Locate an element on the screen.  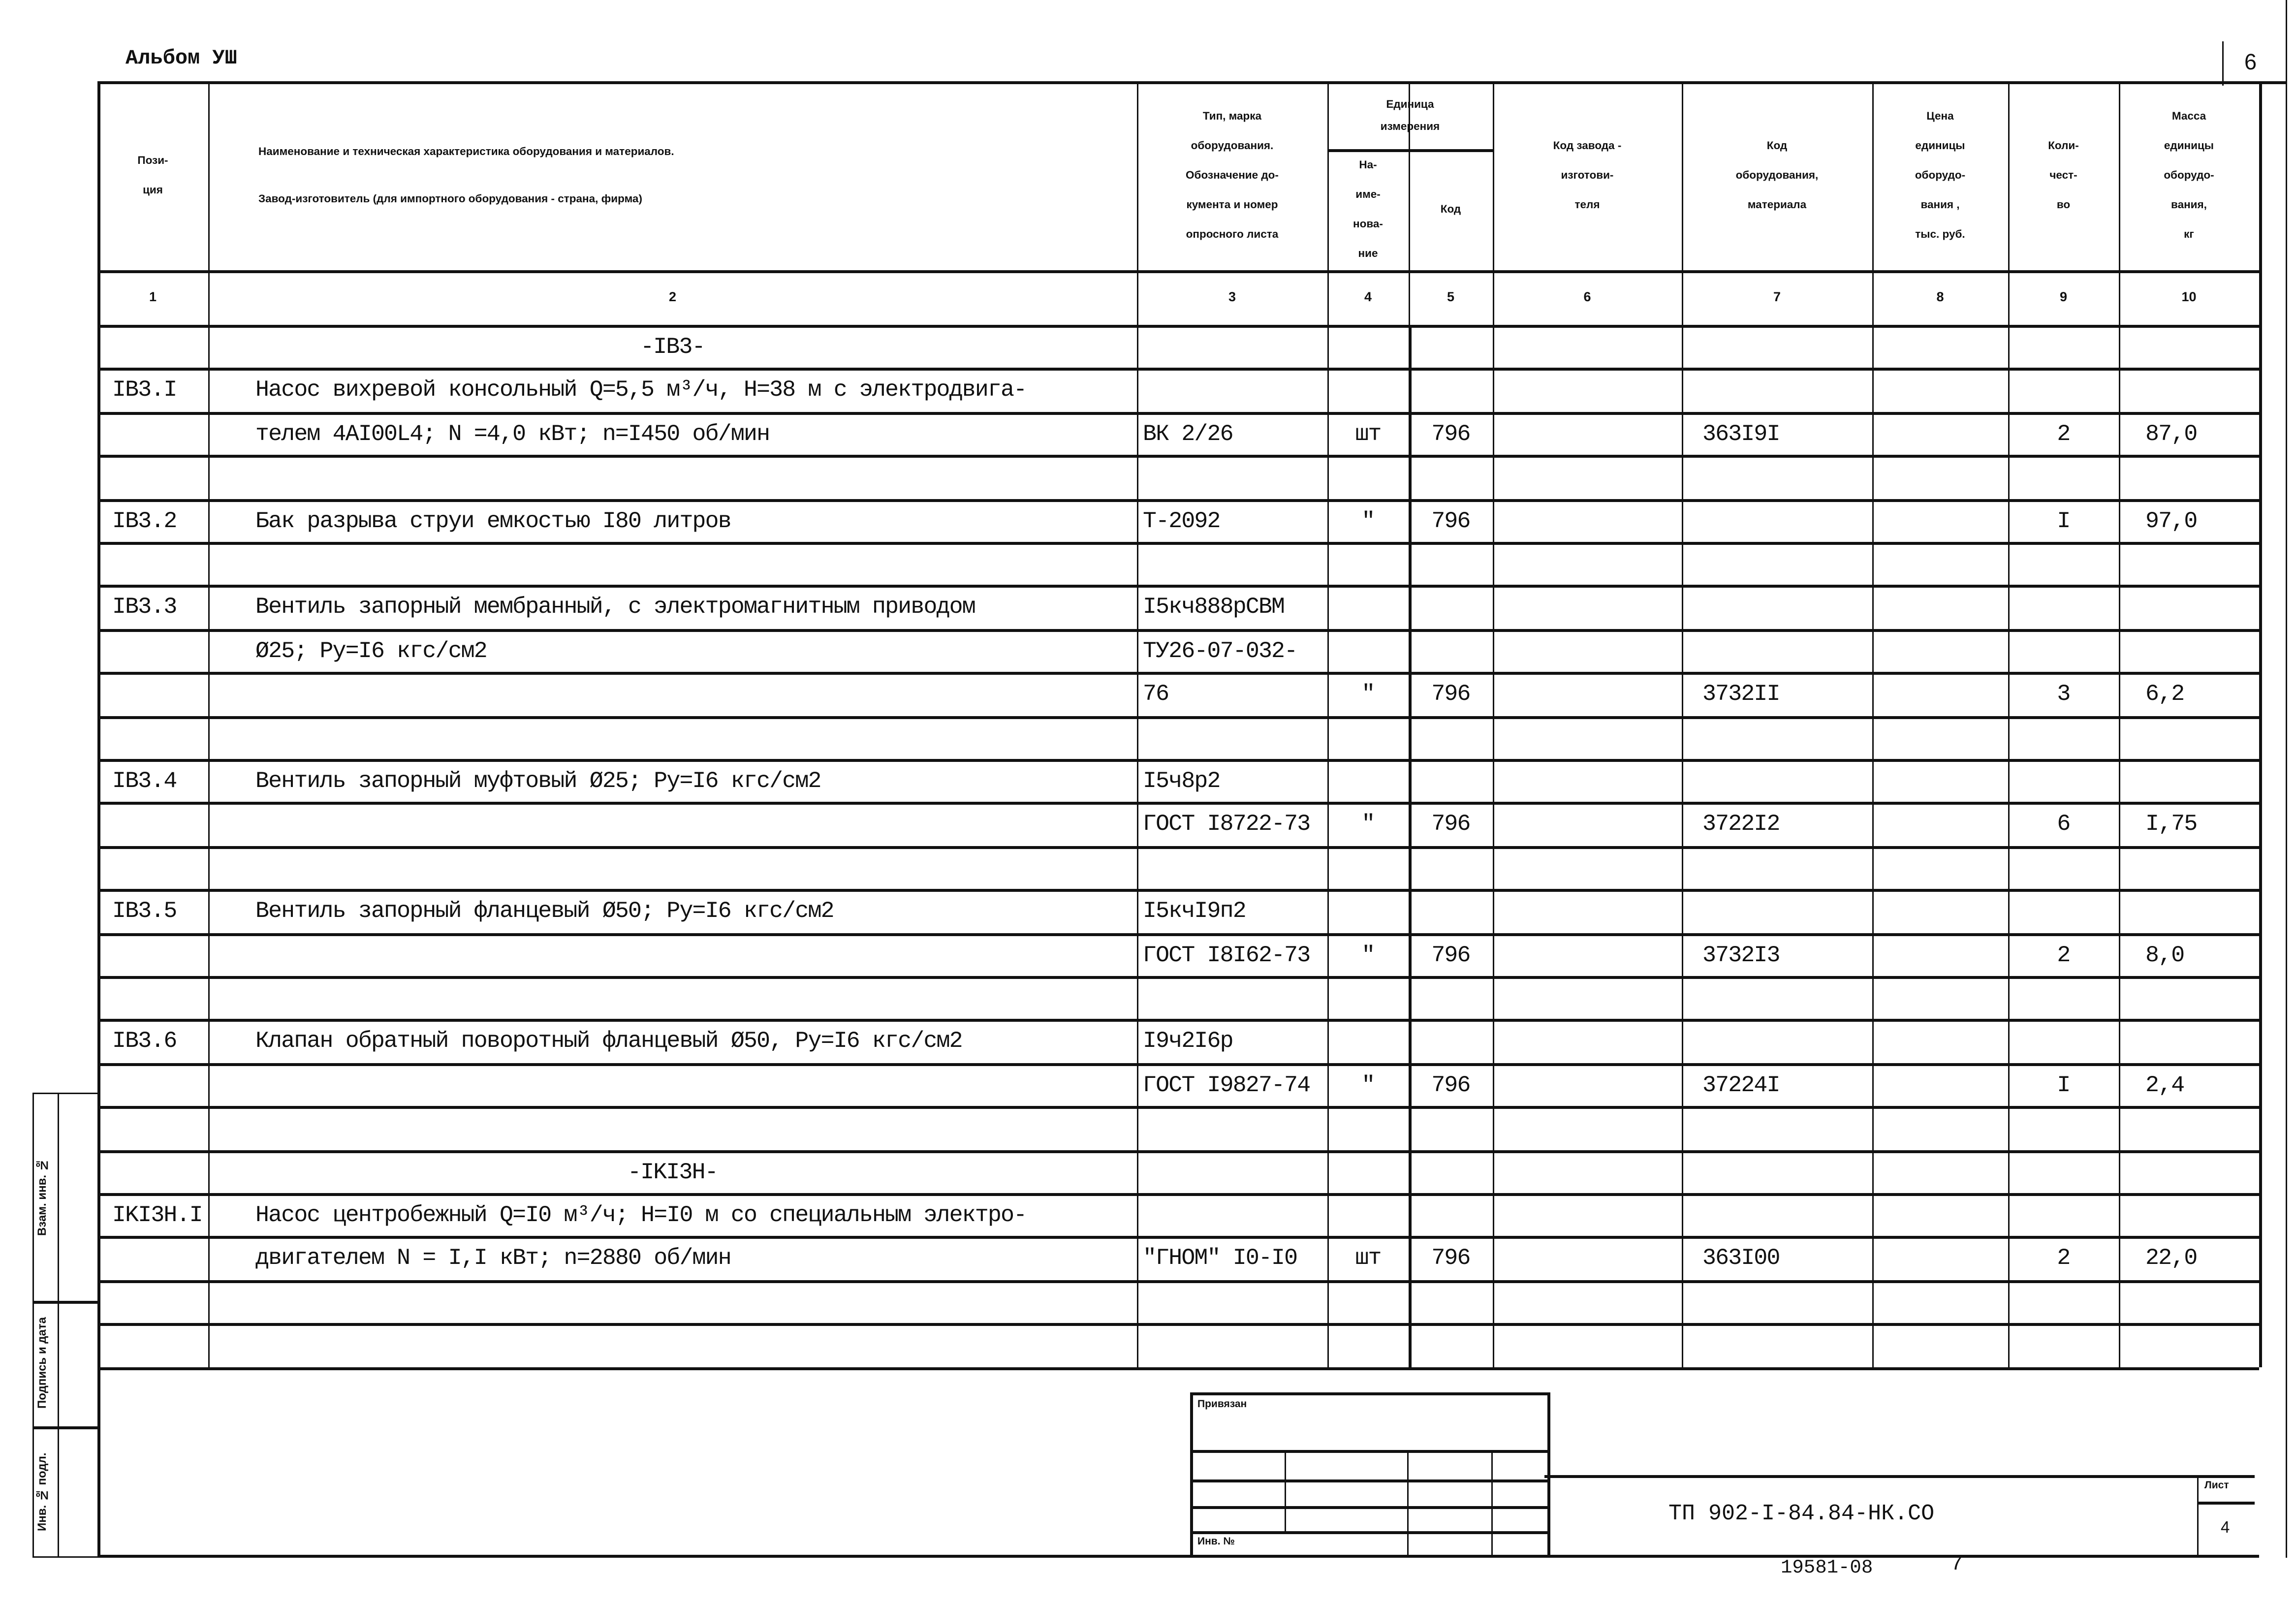
item-type: ВК 2/26 is located at coordinates (1188, 433).